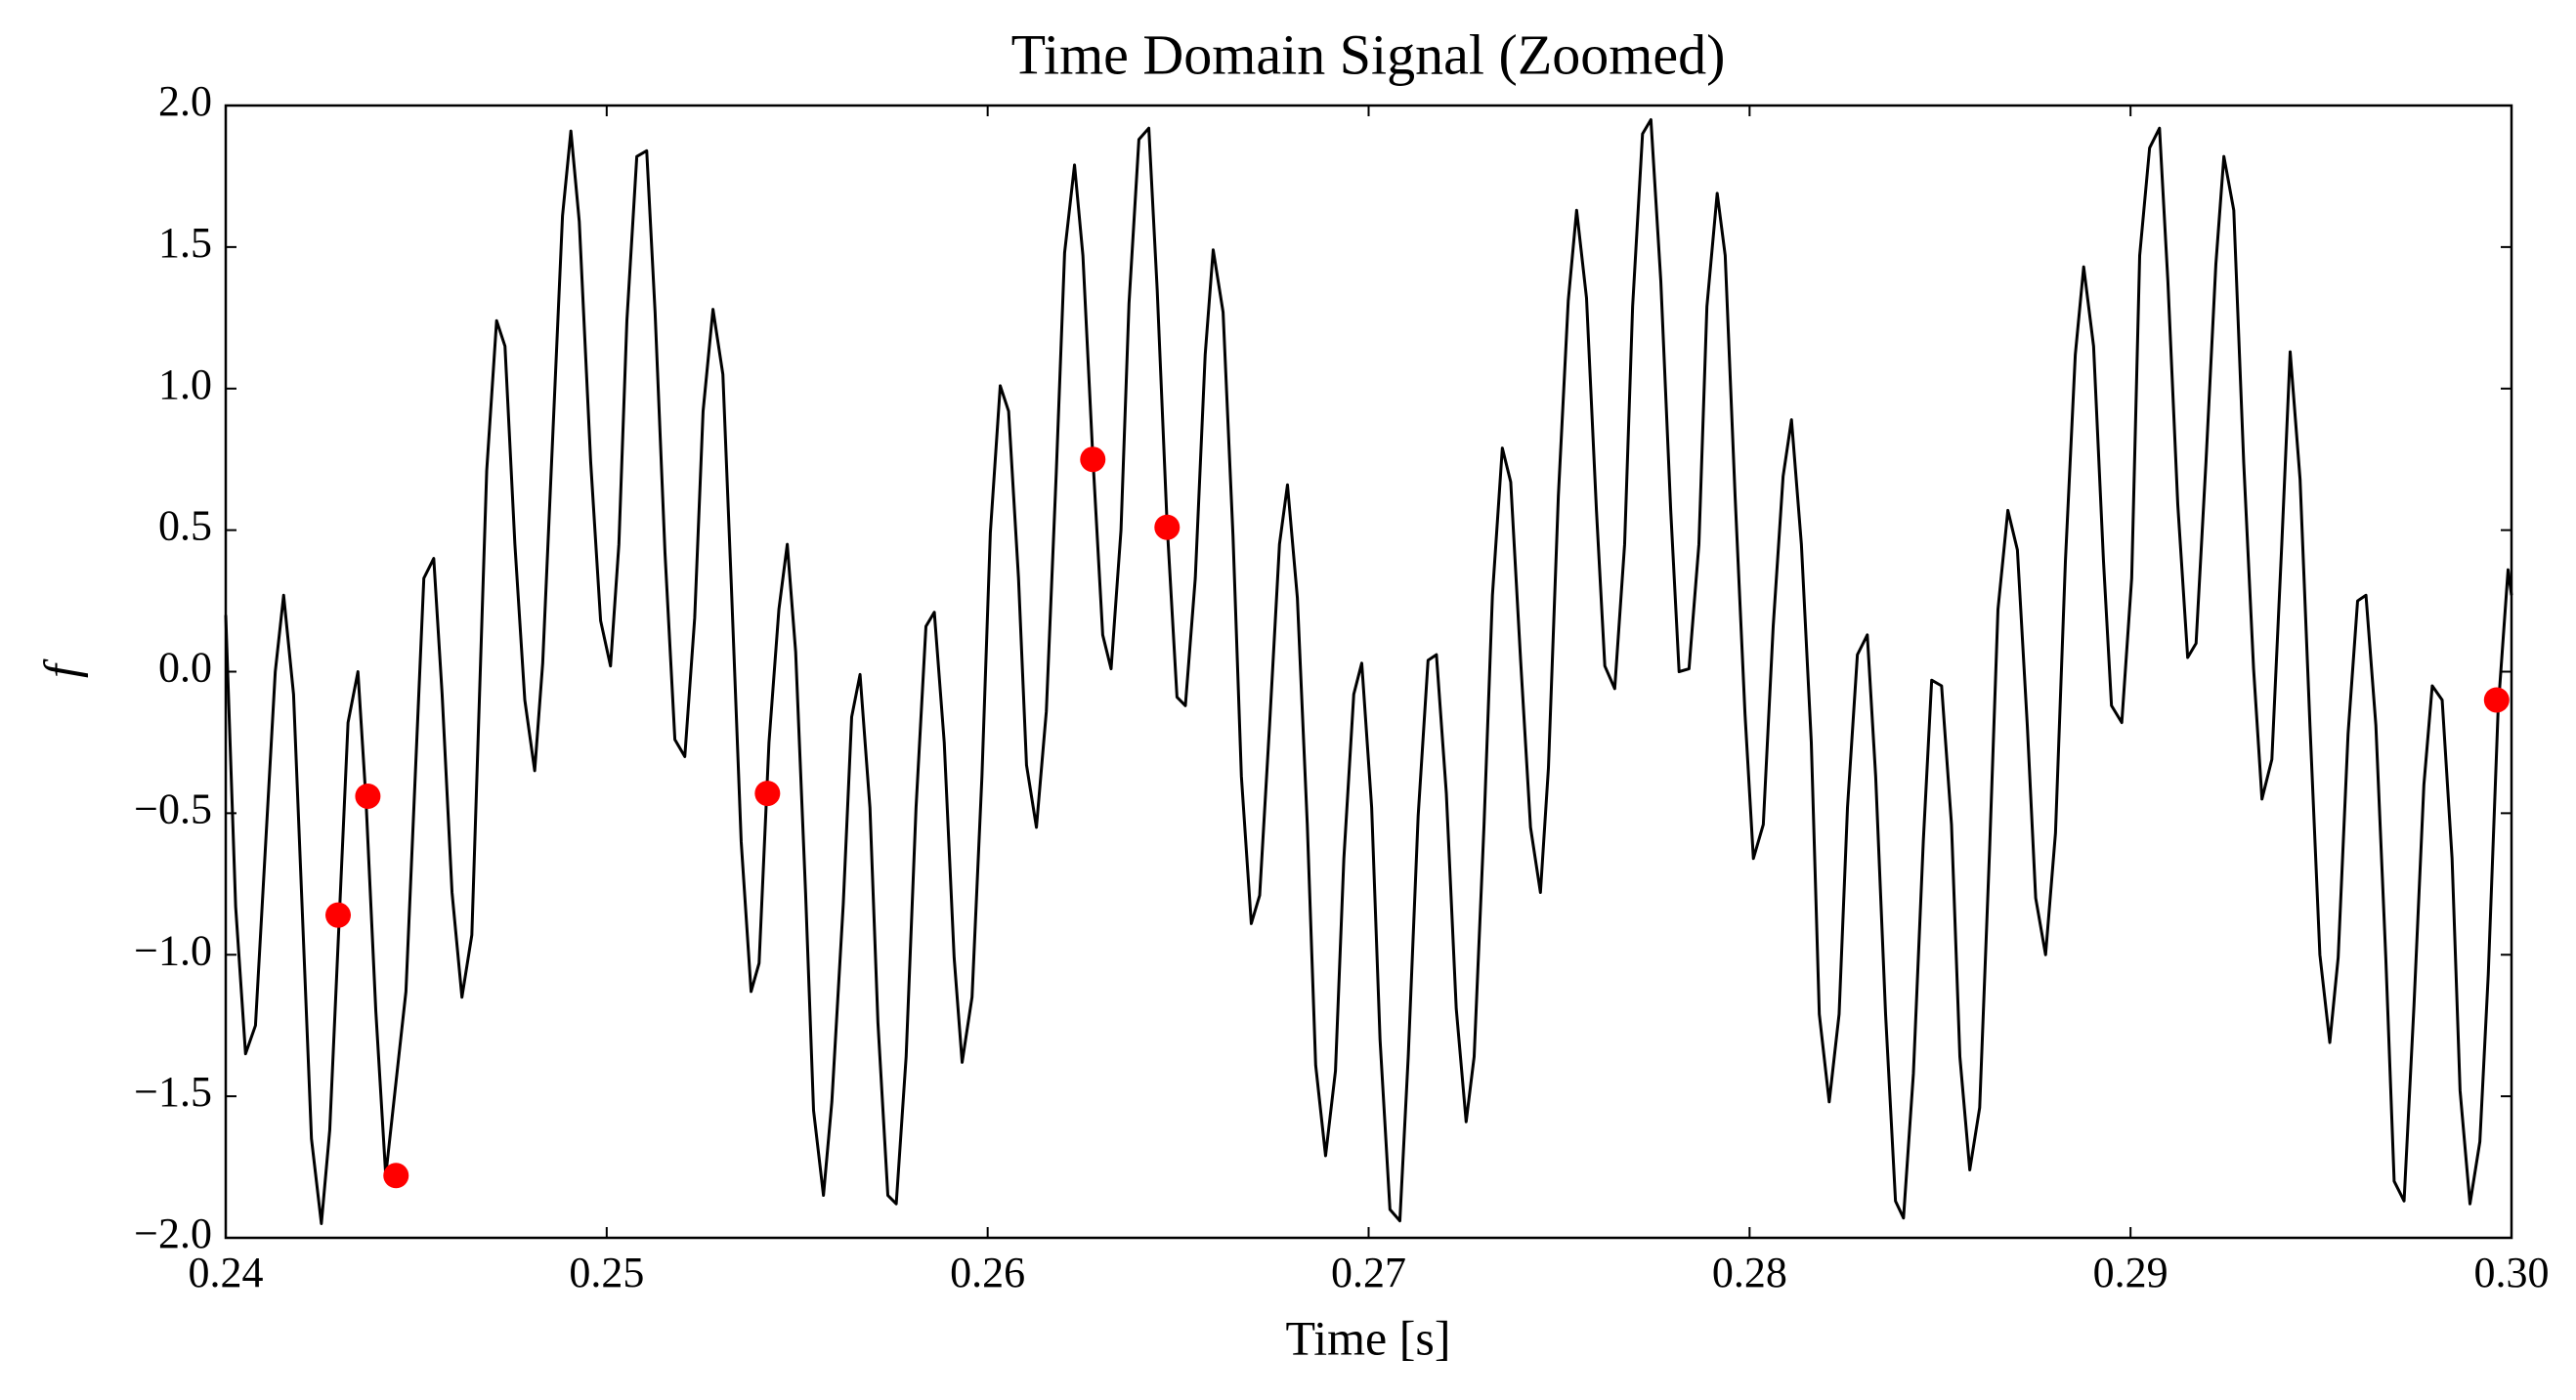  I want to click on y-axis-label: f, so click(61, 668).